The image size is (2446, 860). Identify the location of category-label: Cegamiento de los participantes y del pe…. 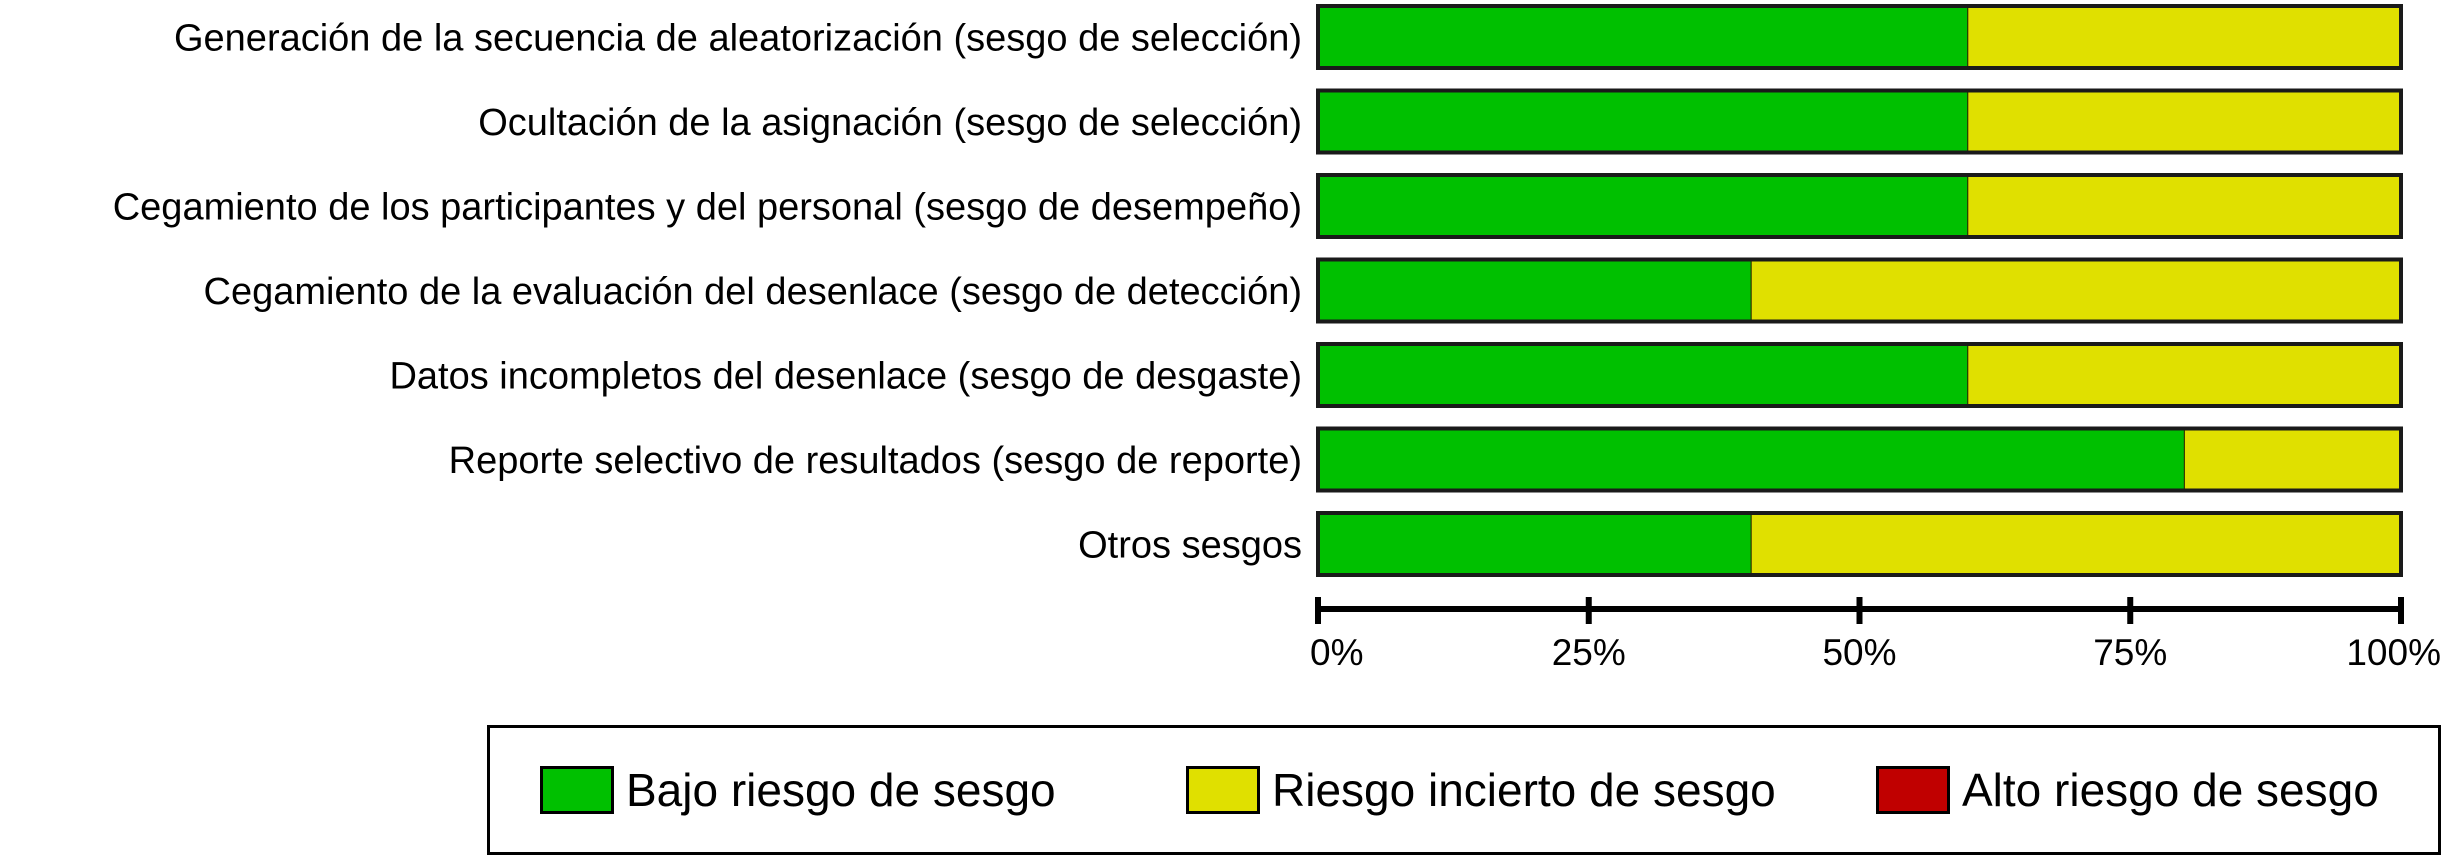
(707, 208).